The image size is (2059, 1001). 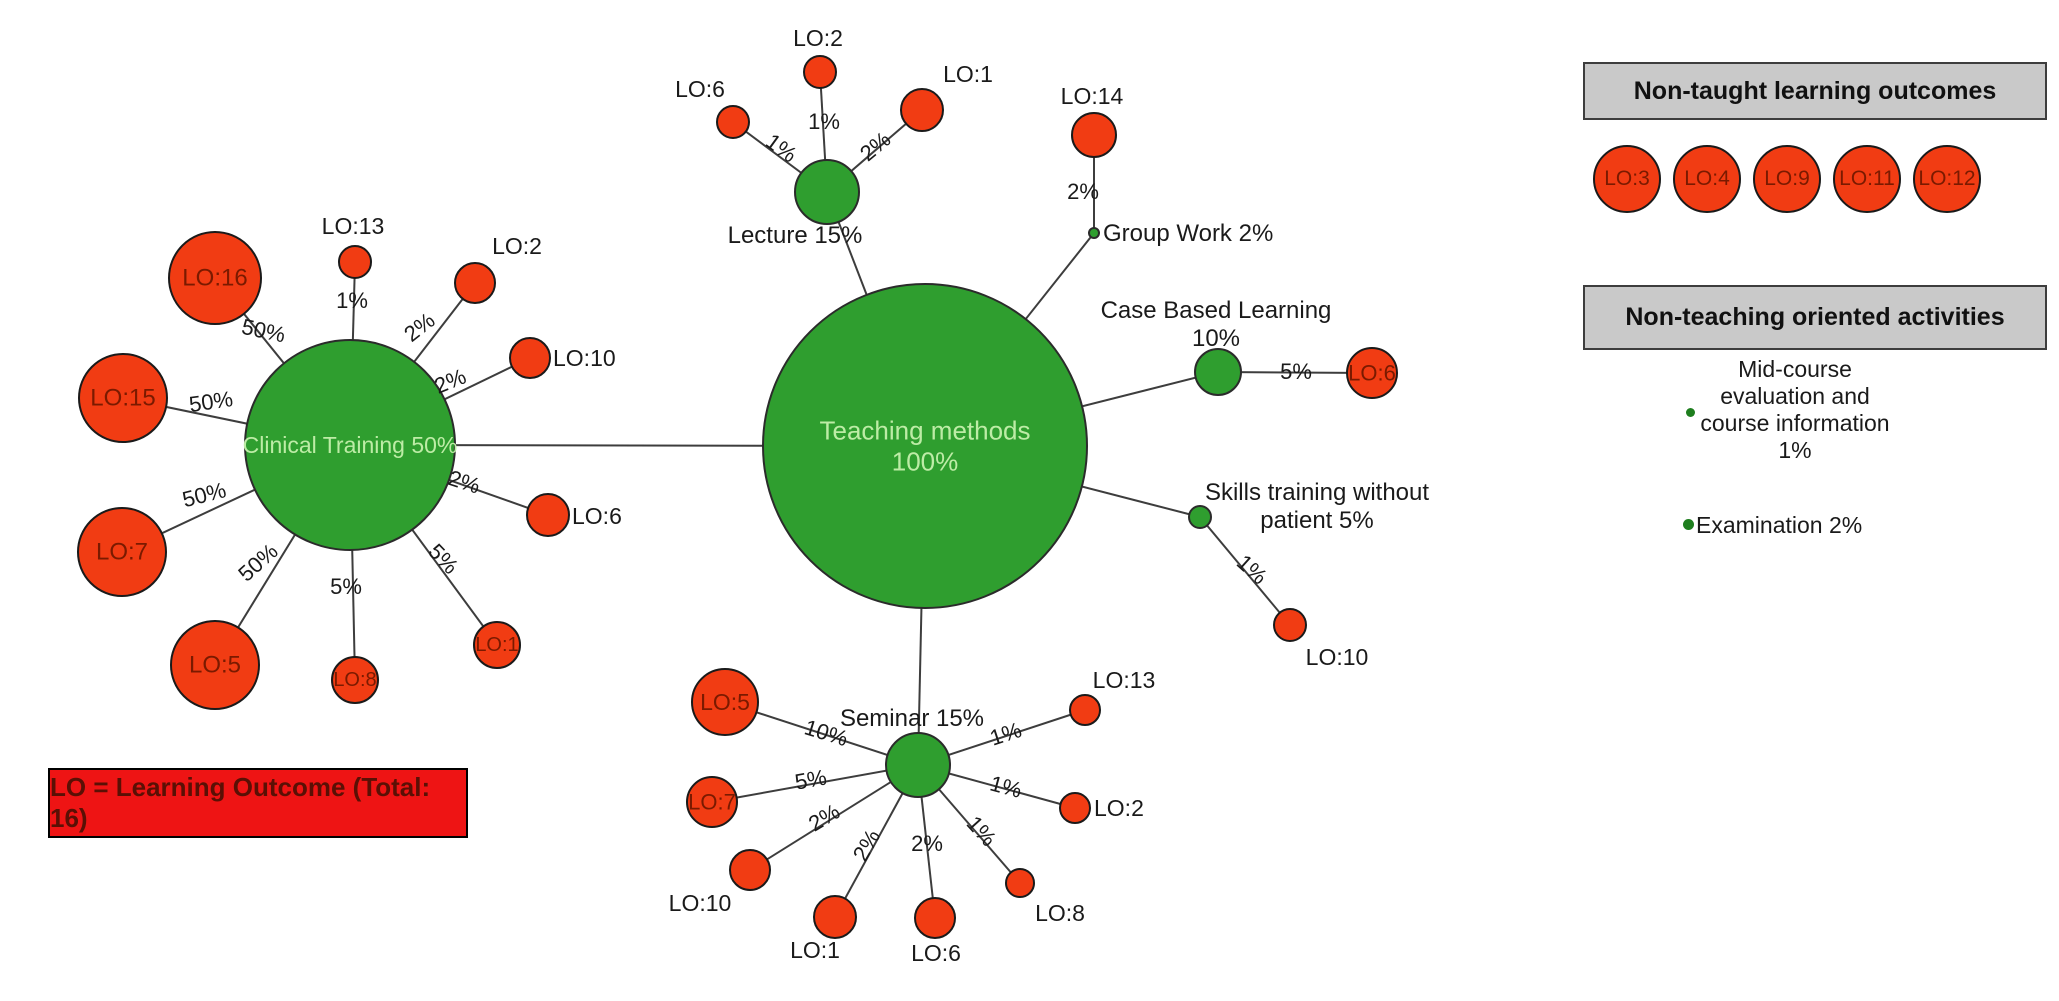 What do you see at coordinates (1317, 492) in the screenshot?
I see `node-label-skills-training: Skills training without` at bounding box center [1317, 492].